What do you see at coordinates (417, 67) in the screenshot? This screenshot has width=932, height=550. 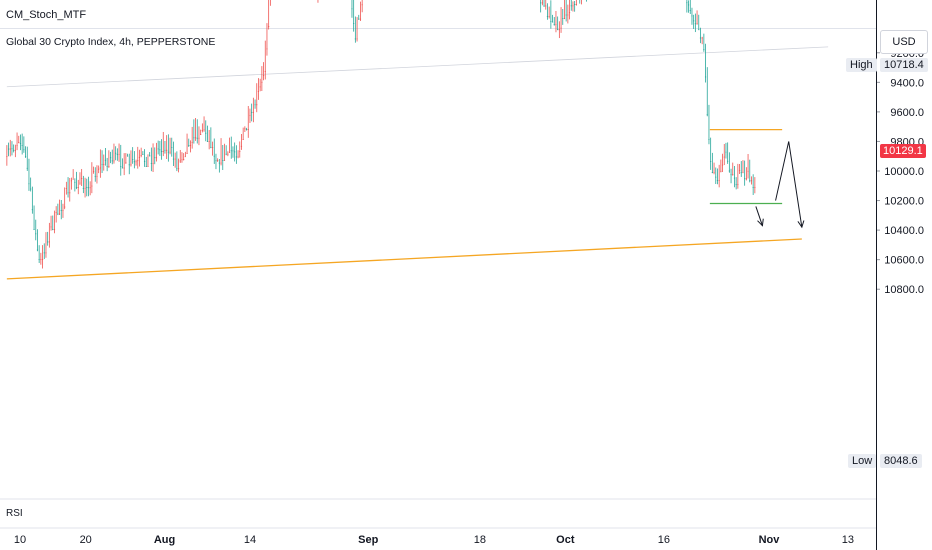 I see `trendline-grey` at bounding box center [417, 67].